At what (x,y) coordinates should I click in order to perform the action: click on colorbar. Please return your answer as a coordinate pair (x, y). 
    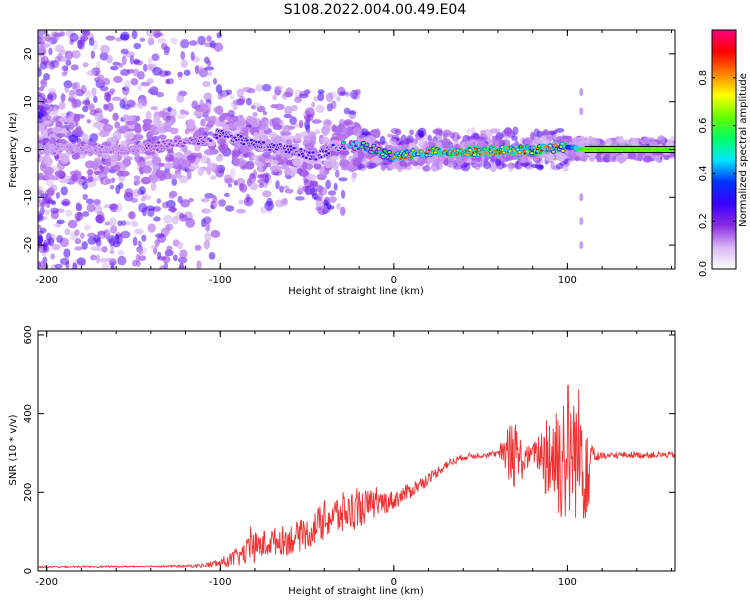
    Looking at the image, I should click on (724, 149).